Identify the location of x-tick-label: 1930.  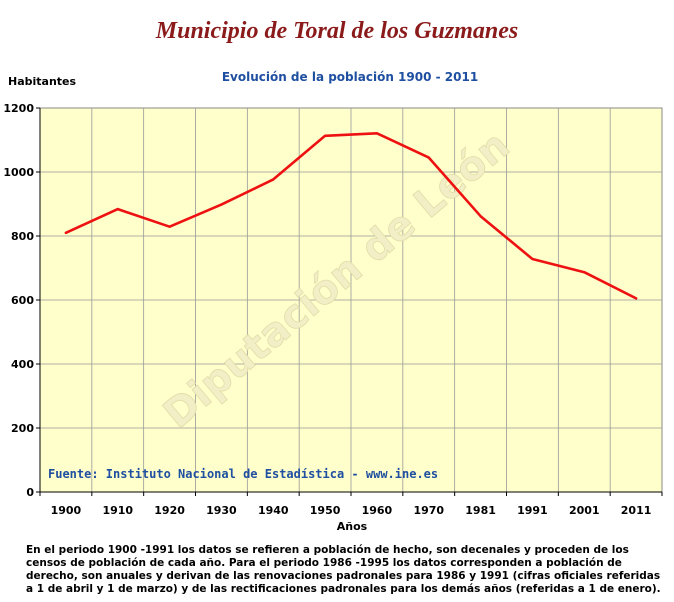
(221, 510).